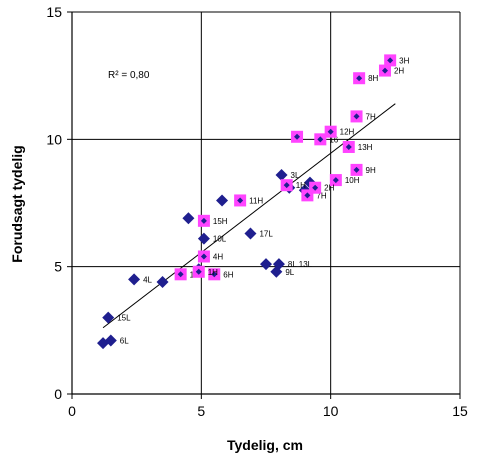  I want to click on x-tick-label: 5, so click(201, 411).